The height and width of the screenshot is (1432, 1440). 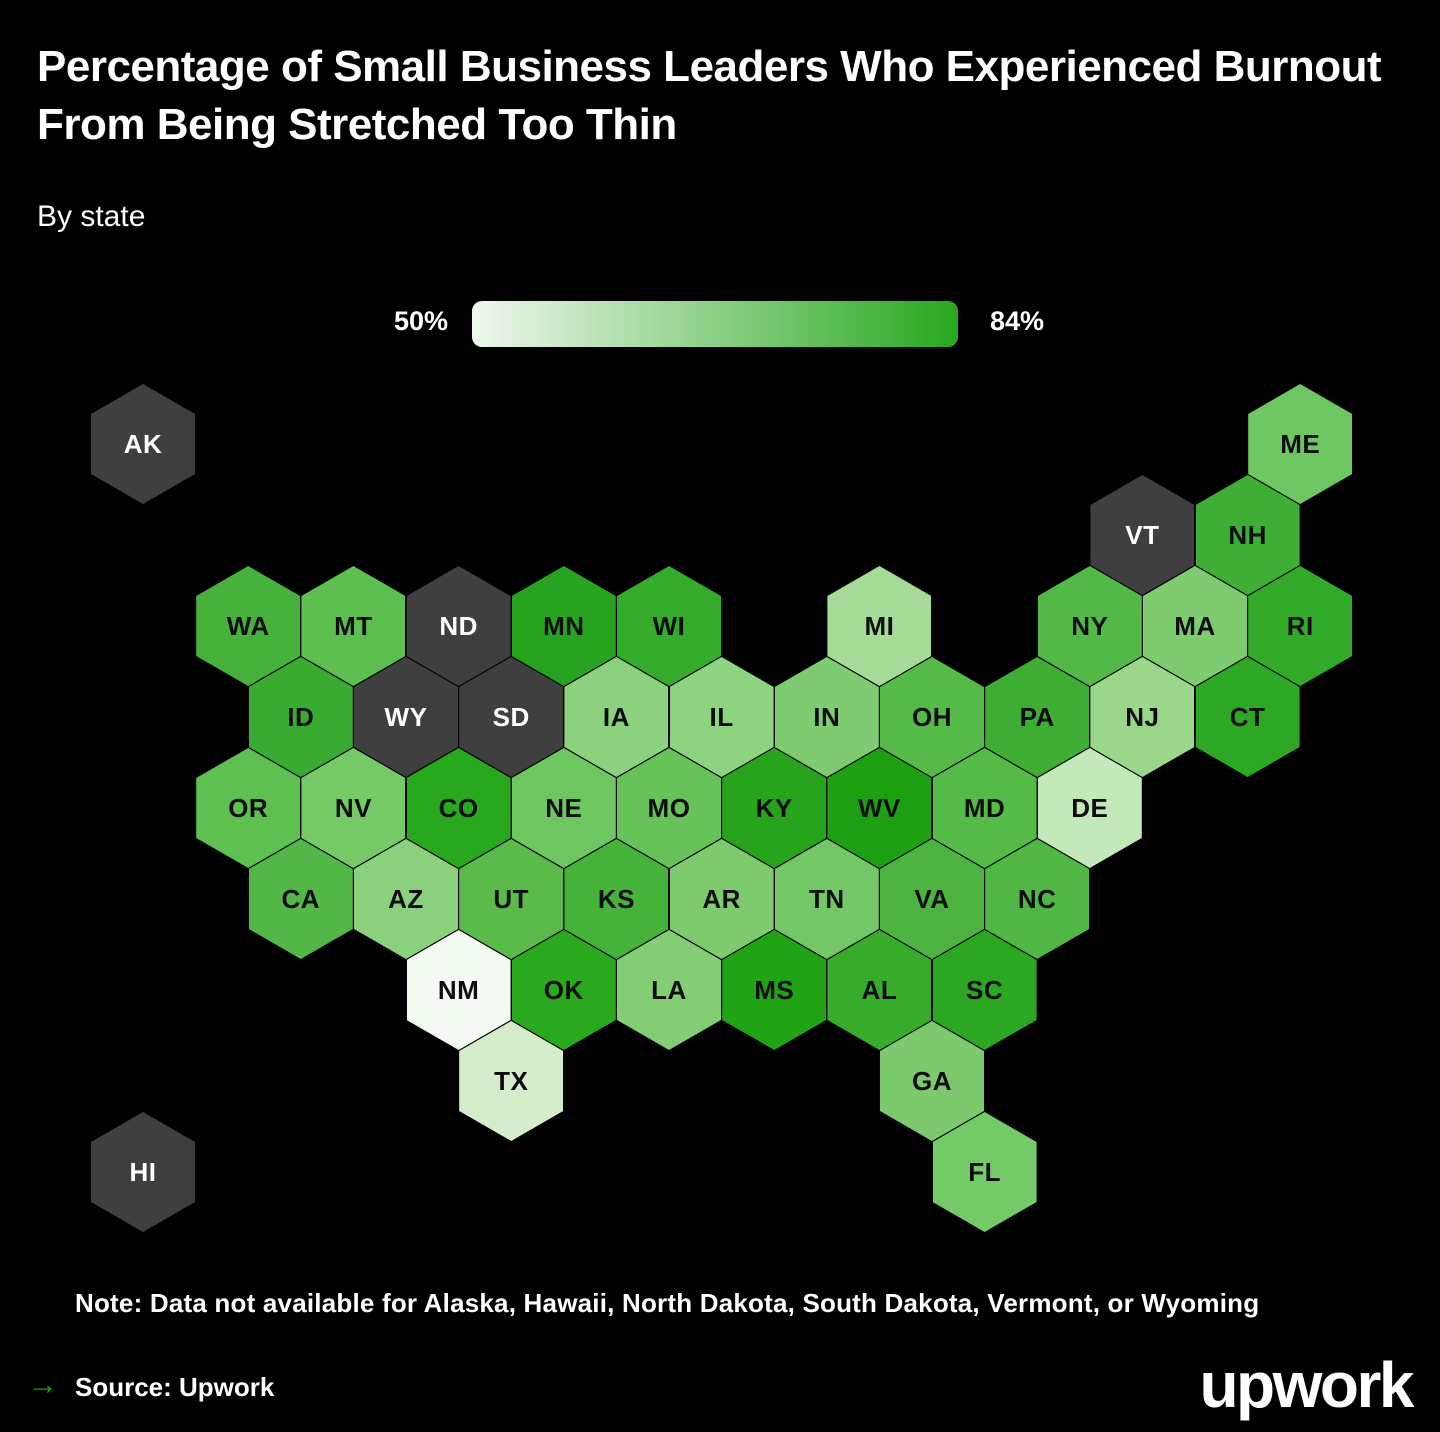 I want to click on state-label-NY: NY, so click(x=1090, y=625).